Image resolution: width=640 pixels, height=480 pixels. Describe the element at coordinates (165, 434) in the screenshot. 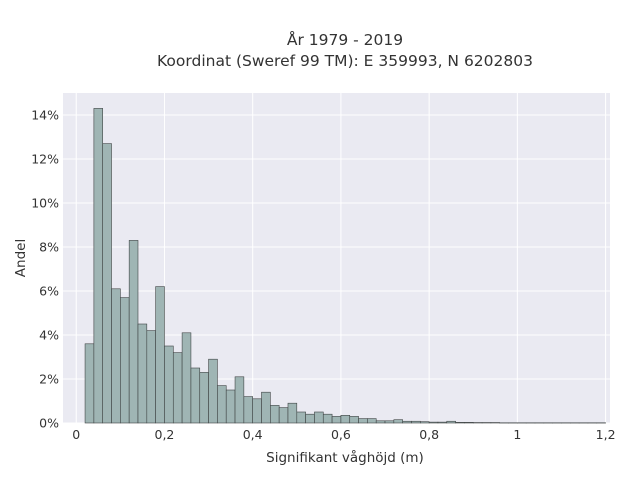

I see `x-tick-label: 0,2` at that location.